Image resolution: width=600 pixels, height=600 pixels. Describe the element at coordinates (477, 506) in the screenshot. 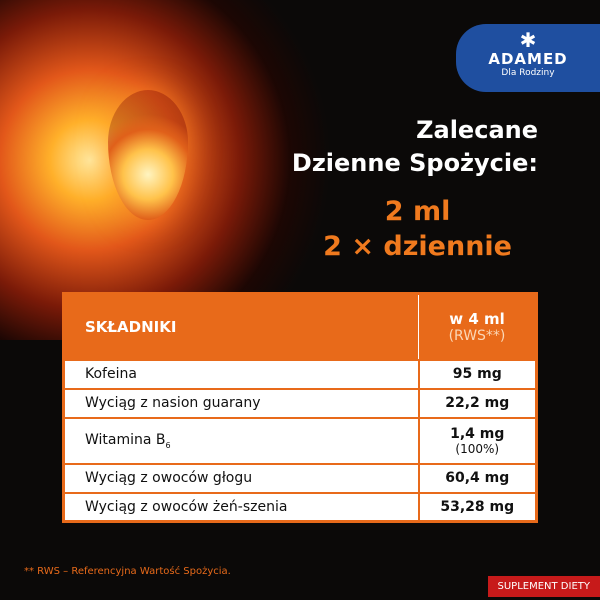

I see `ingredient-value: 53,28 mg` at that location.